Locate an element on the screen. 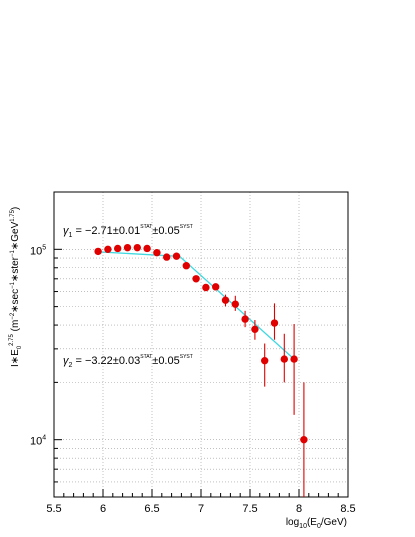  x-tick-label: 6.5 is located at coordinates (151, 509).